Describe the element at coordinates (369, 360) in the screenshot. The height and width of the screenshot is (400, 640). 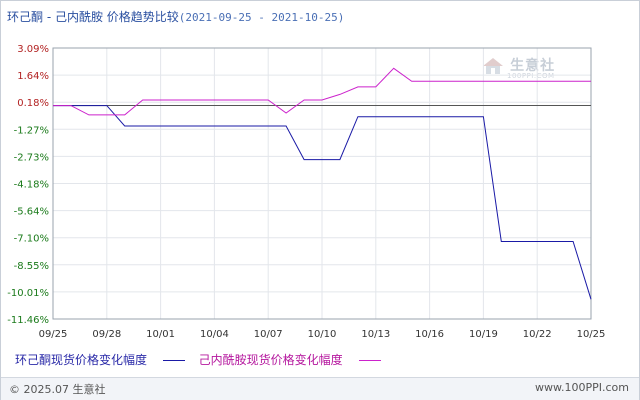
I see `legend-swatch-series2` at that location.